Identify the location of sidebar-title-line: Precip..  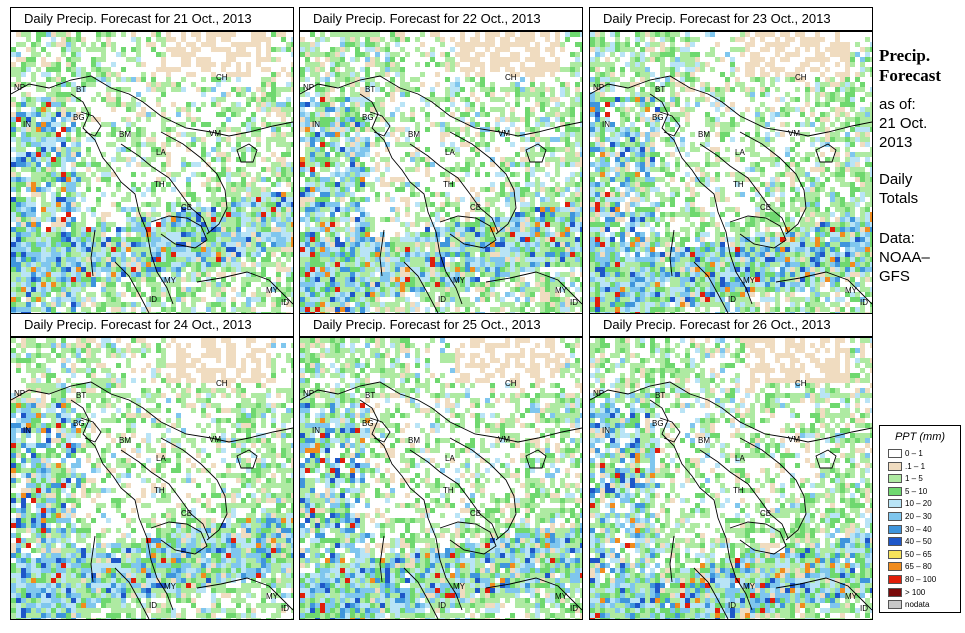
(905, 55).